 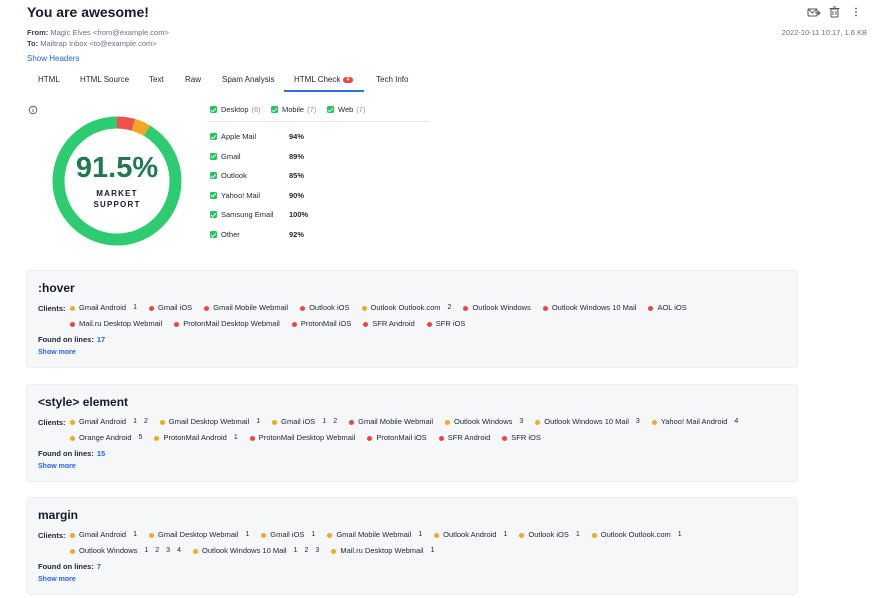 I want to click on tab: HTML, so click(x=49, y=79).